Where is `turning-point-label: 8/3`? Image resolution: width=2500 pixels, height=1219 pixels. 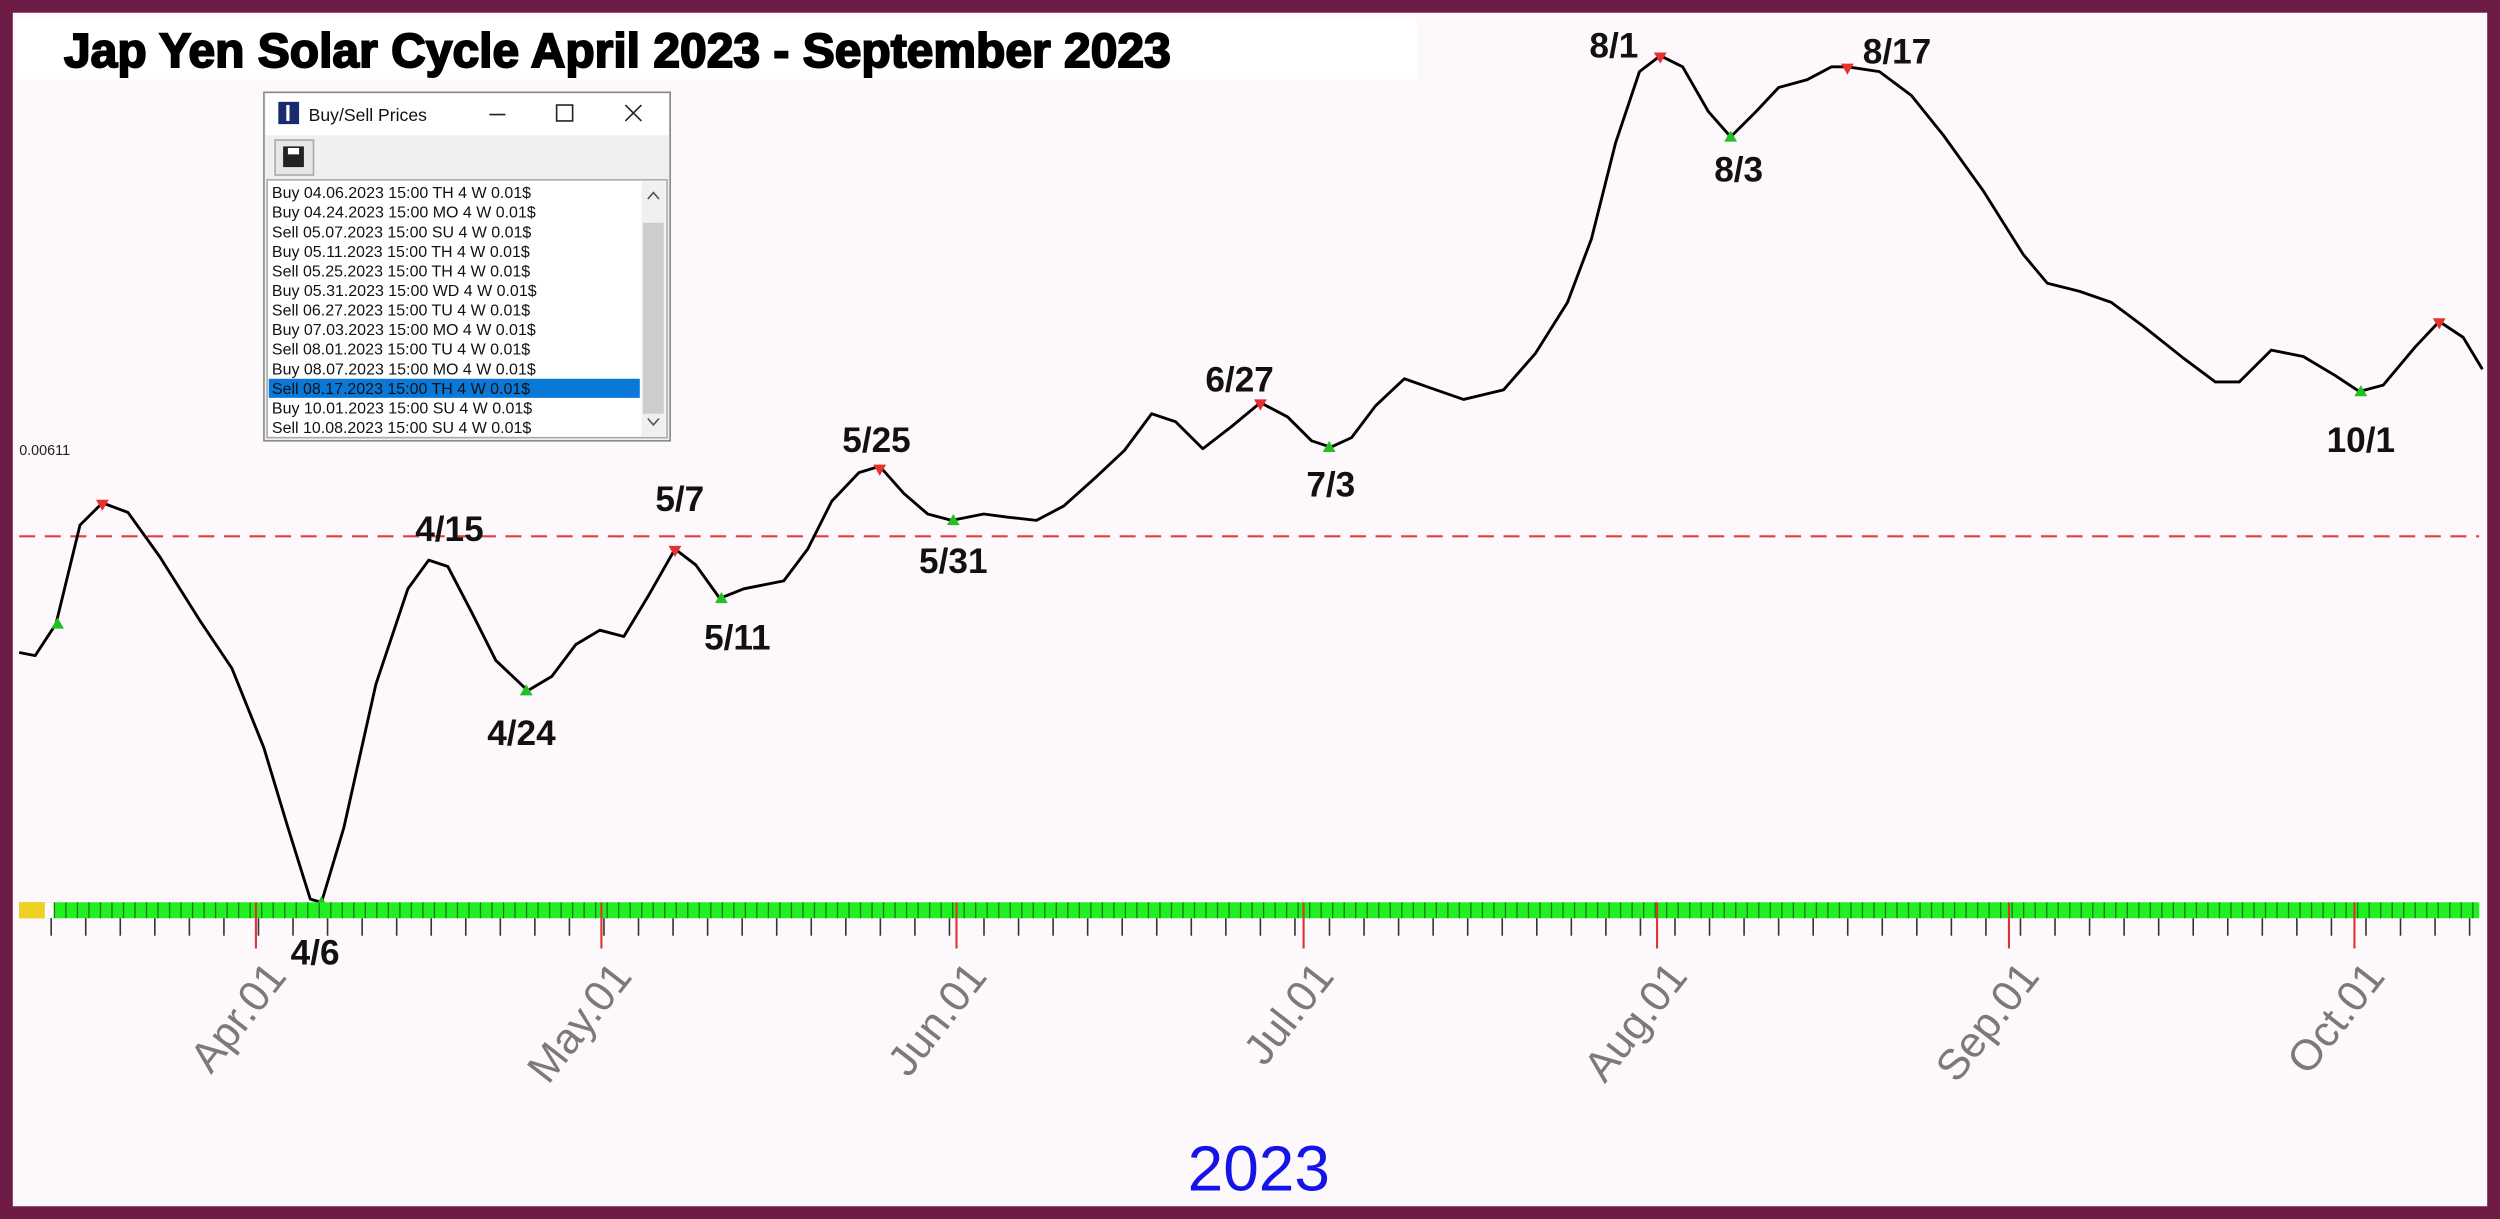
turning-point-label: 8/3 is located at coordinates (1738, 169).